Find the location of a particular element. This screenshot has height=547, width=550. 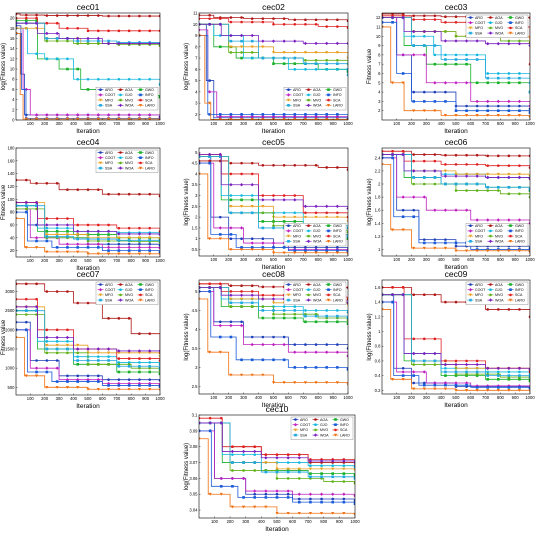

y-tick-label: 1000 is located at coordinates (10, 368).